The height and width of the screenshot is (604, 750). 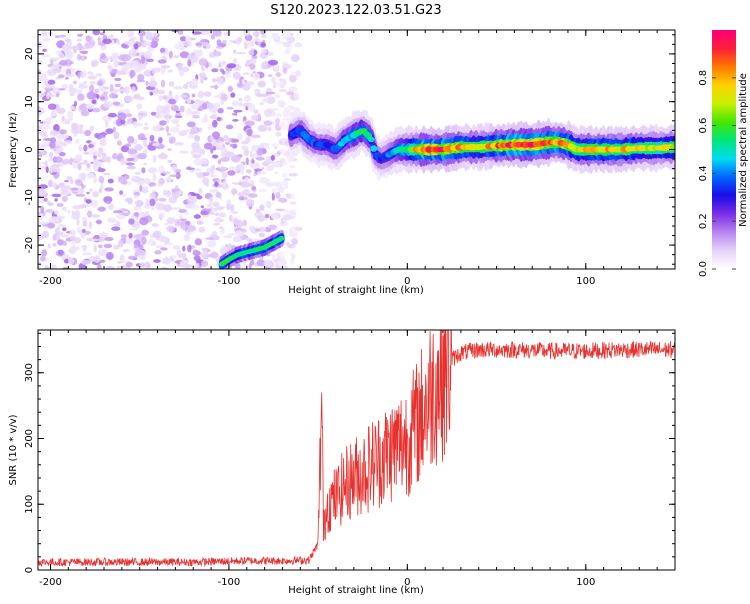 I want to click on spectrogram-x-axis-label: Height of straight line (km), so click(x=356, y=290).